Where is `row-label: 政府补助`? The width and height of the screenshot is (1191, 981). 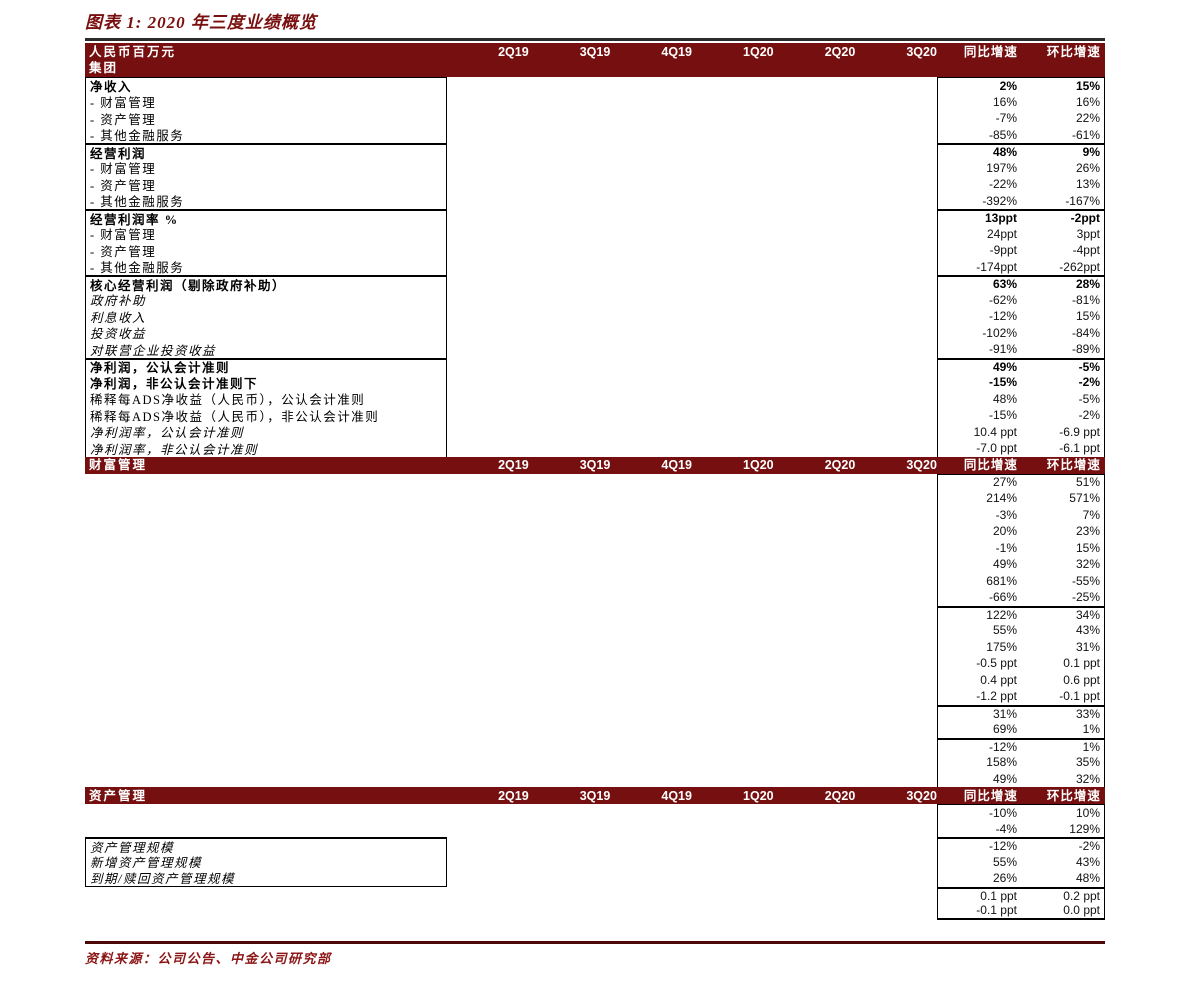
row-label: 政府补助 is located at coordinates (266, 299).